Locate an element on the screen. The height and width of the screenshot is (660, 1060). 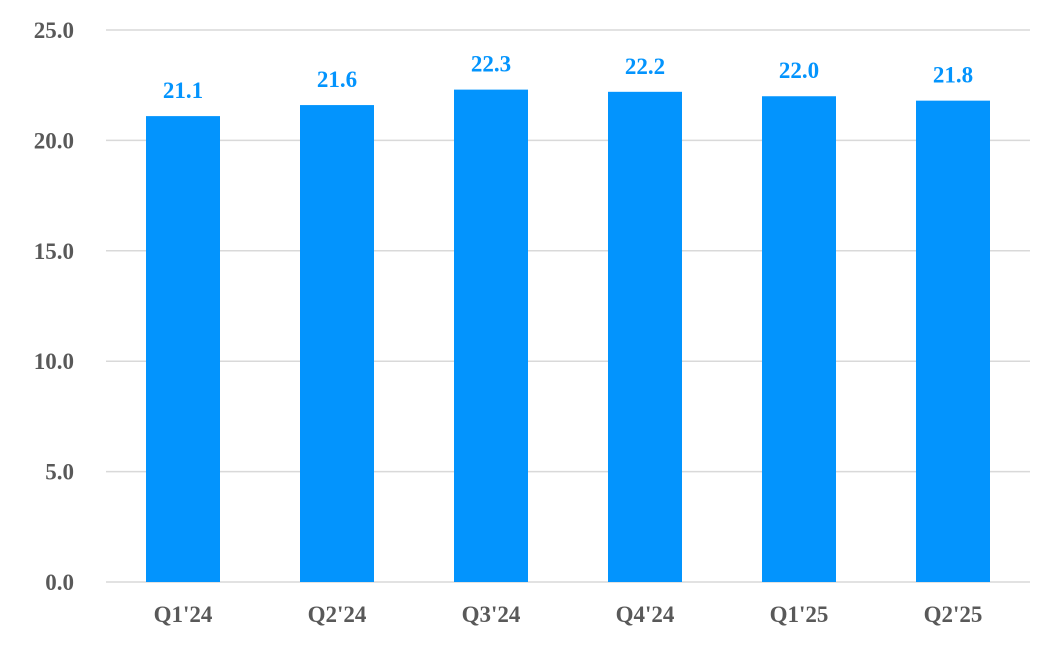
x-tick-label: Q1'25 is located at coordinates (799, 614).